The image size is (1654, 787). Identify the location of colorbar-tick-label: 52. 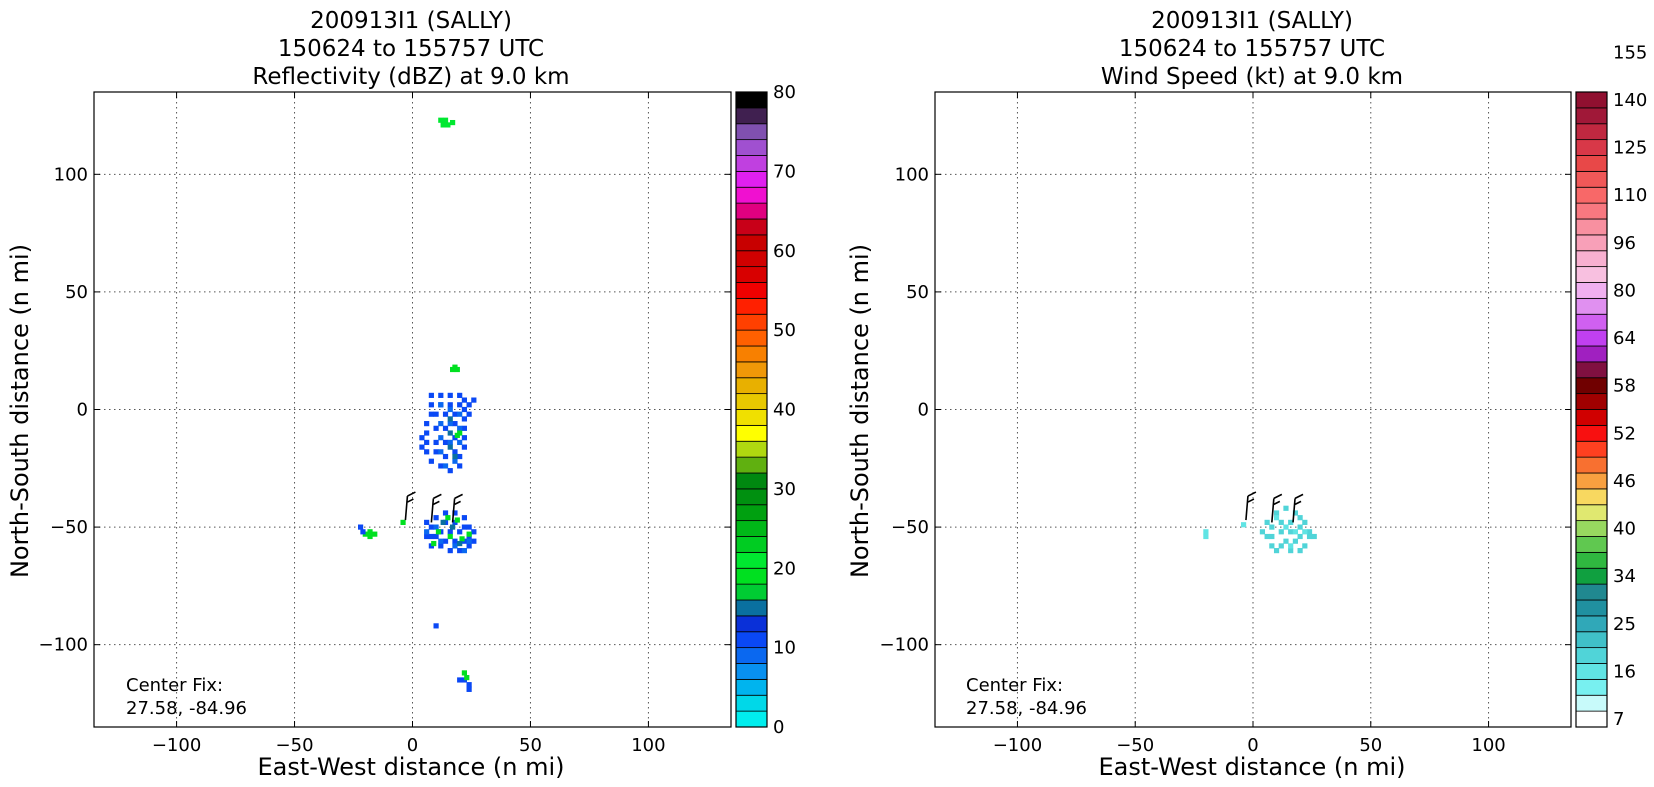
(1624, 433).